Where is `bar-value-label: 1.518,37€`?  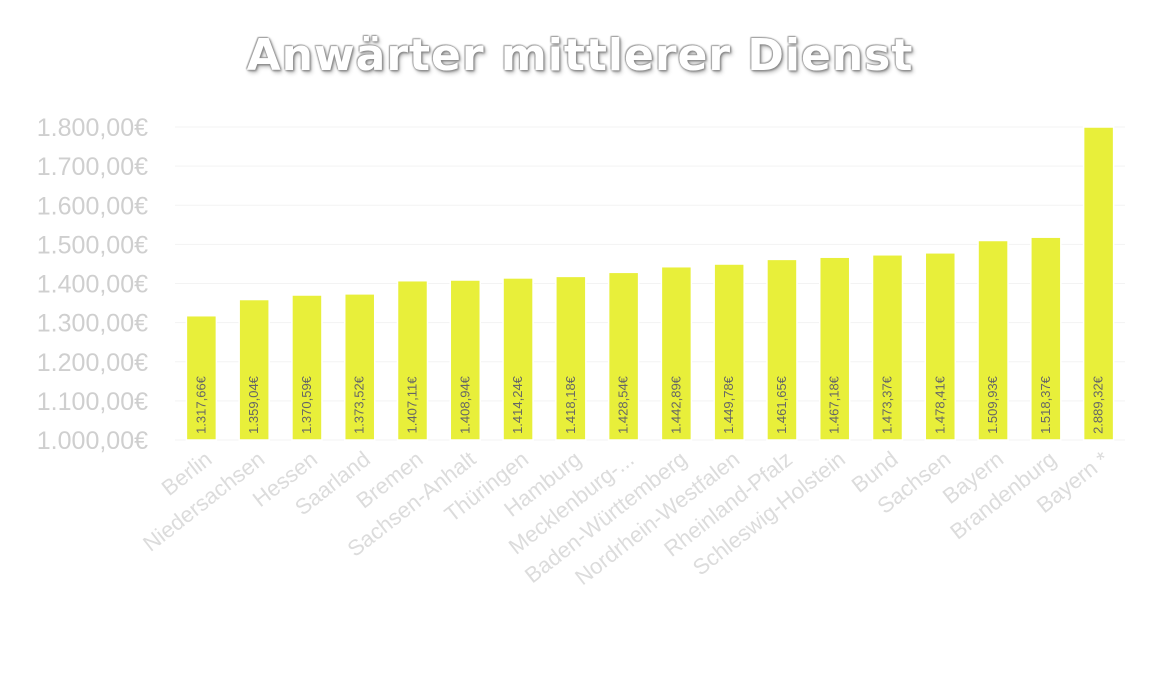
bar-value-label: 1.518,37€ is located at coordinates (1045, 404).